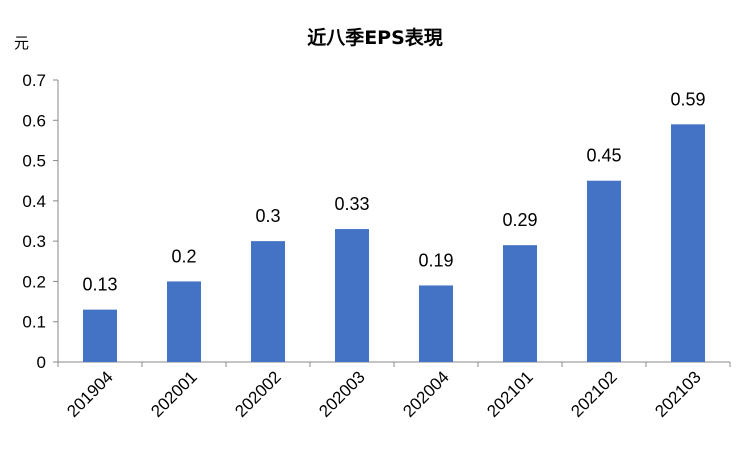  What do you see at coordinates (510, 394) in the screenshot?
I see `x-tick-label-202101: 202101` at bounding box center [510, 394].